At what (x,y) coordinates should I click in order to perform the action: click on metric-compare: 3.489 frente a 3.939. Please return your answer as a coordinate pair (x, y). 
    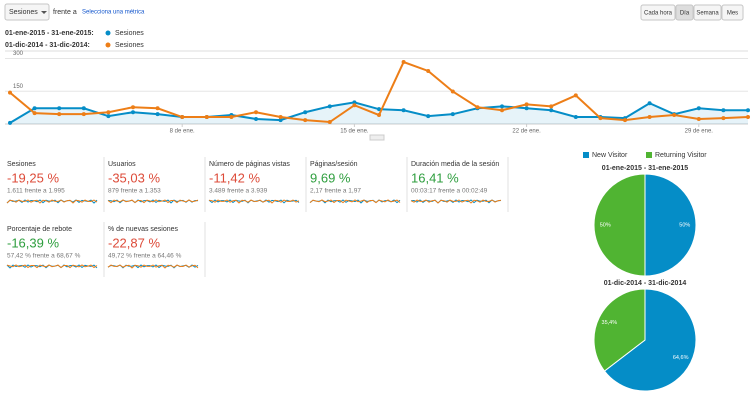
    Looking at the image, I should click on (238, 191).